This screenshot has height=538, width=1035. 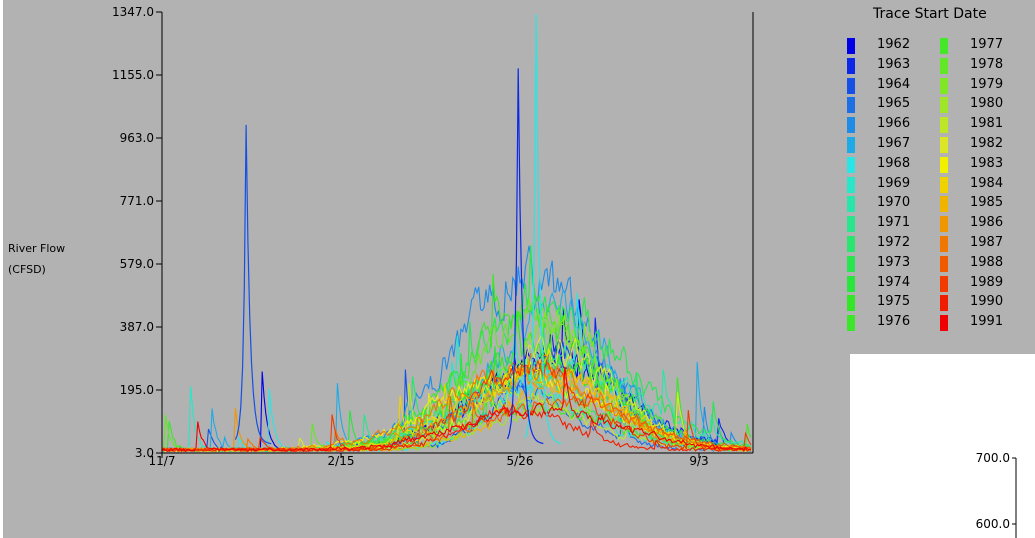 I want to click on legend-item-1968: 1968, so click(x=892, y=165).